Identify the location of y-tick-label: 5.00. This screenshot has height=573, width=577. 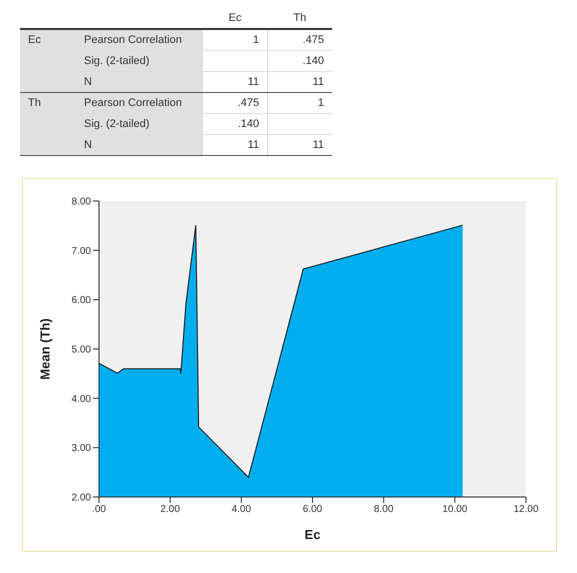
(82, 350).